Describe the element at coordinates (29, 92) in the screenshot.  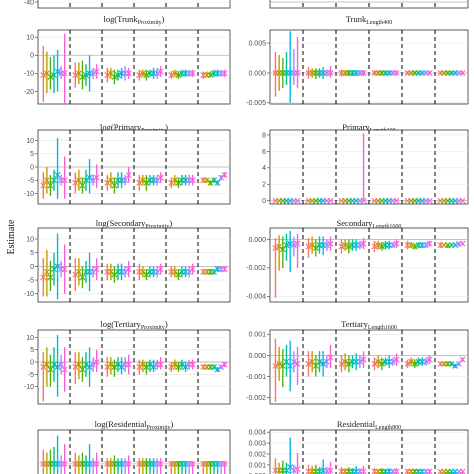
I see `y-tick-label: -20` at that location.